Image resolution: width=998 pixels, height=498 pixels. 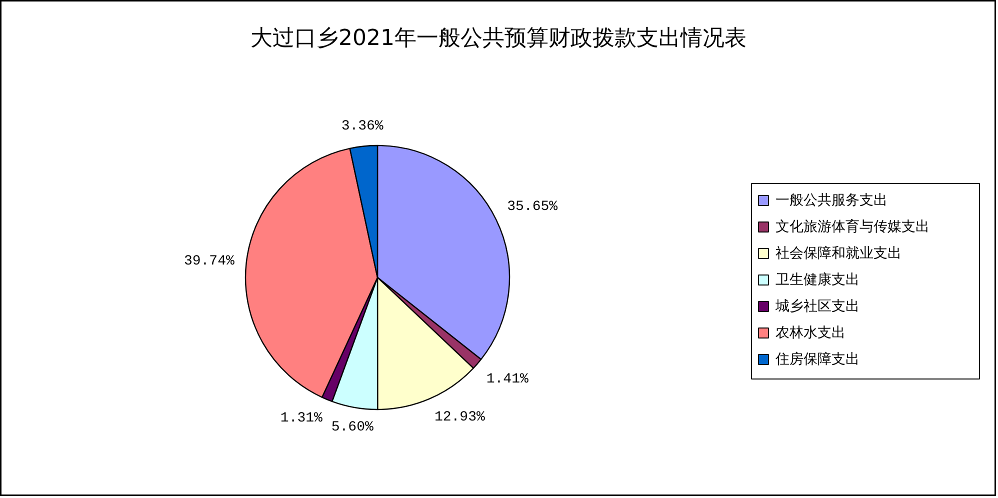 What do you see at coordinates (362, 126) in the screenshot?
I see `data-label: 3.36%` at bounding box center [362, 126].